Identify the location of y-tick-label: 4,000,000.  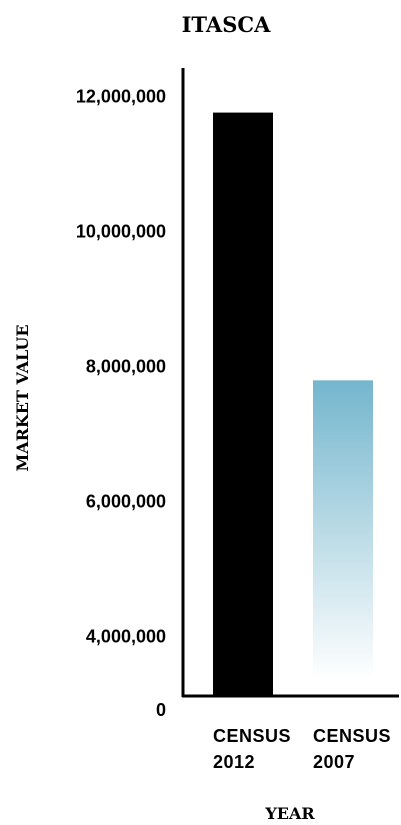
(126, 636).